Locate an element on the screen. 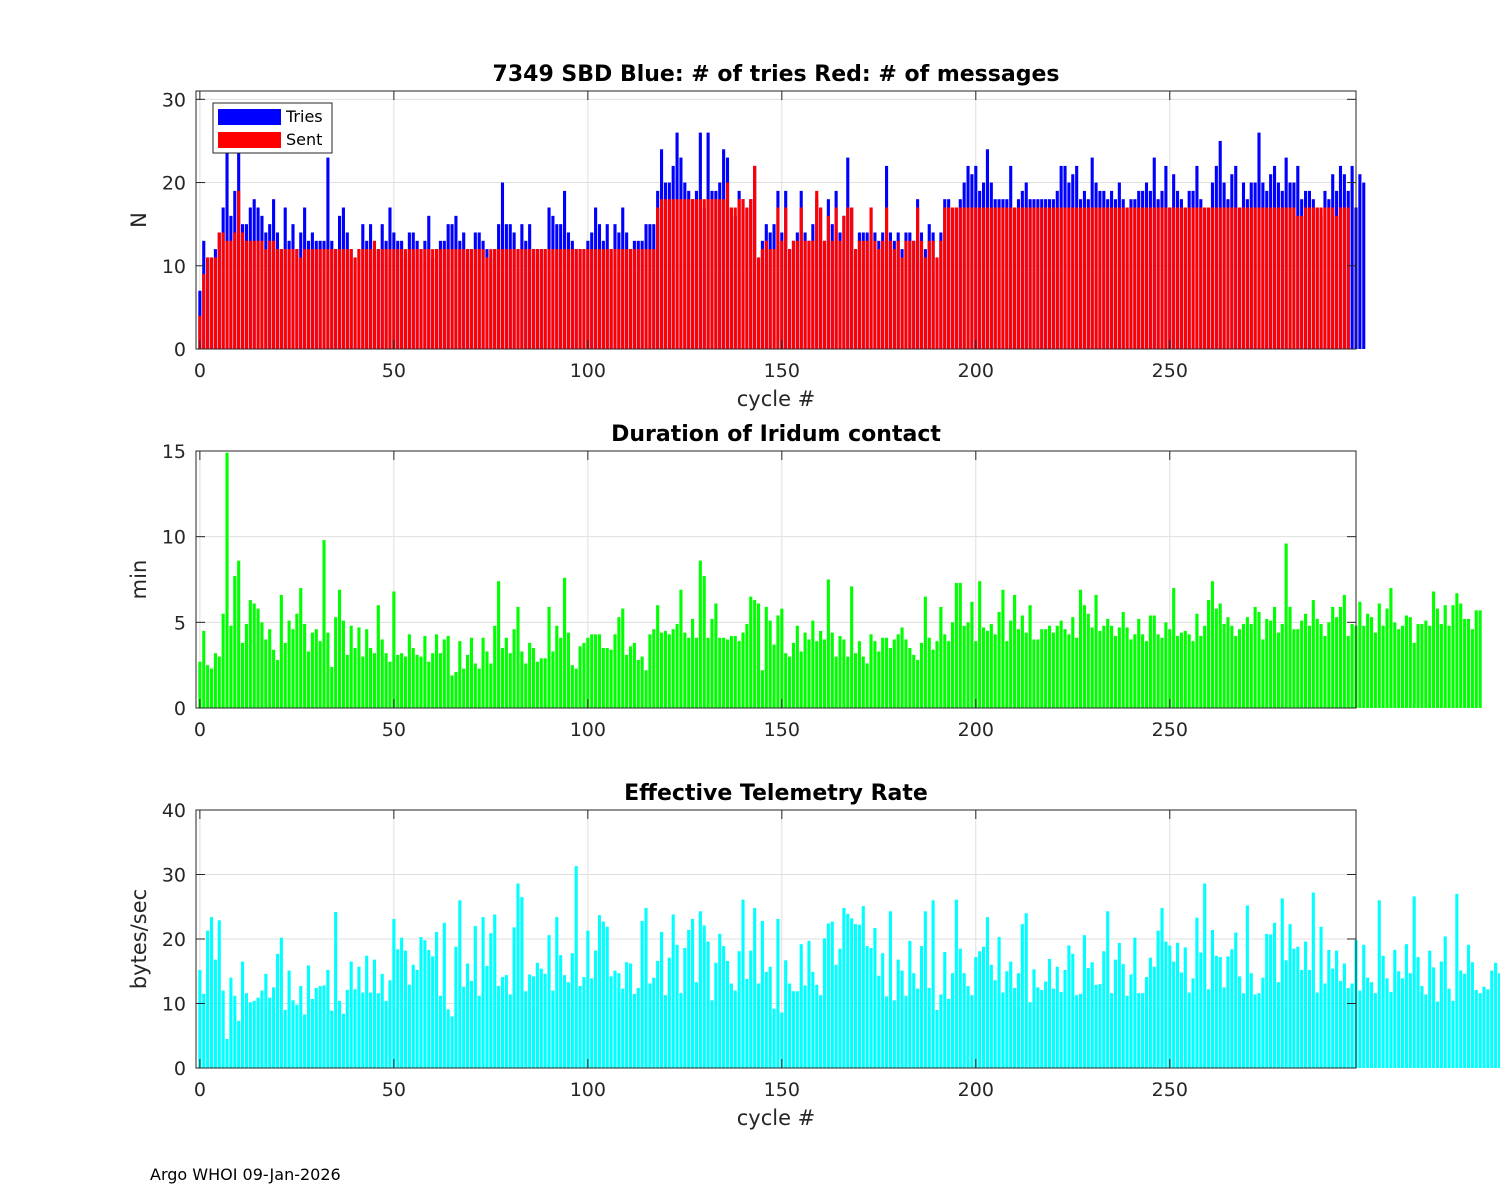 This screenshot has height=1200, width=1500. x-tick-label: 100 is located at coordinates (588, 371).